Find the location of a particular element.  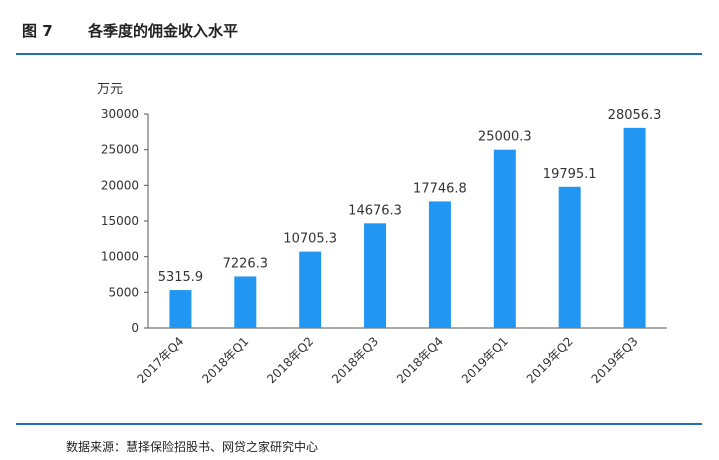

bar-value-label: 28056.3 is located at coordinates (635, 115).